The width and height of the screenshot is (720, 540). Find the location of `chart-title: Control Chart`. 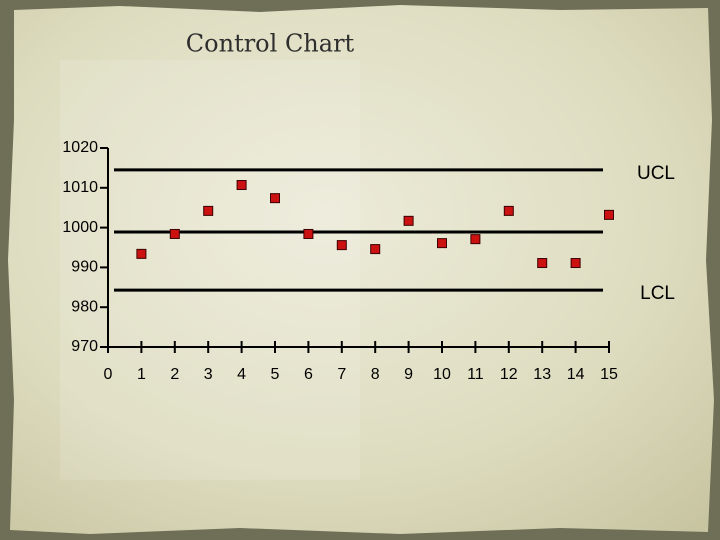

chart-title: Control Chart is located at coordinates (270, 44).